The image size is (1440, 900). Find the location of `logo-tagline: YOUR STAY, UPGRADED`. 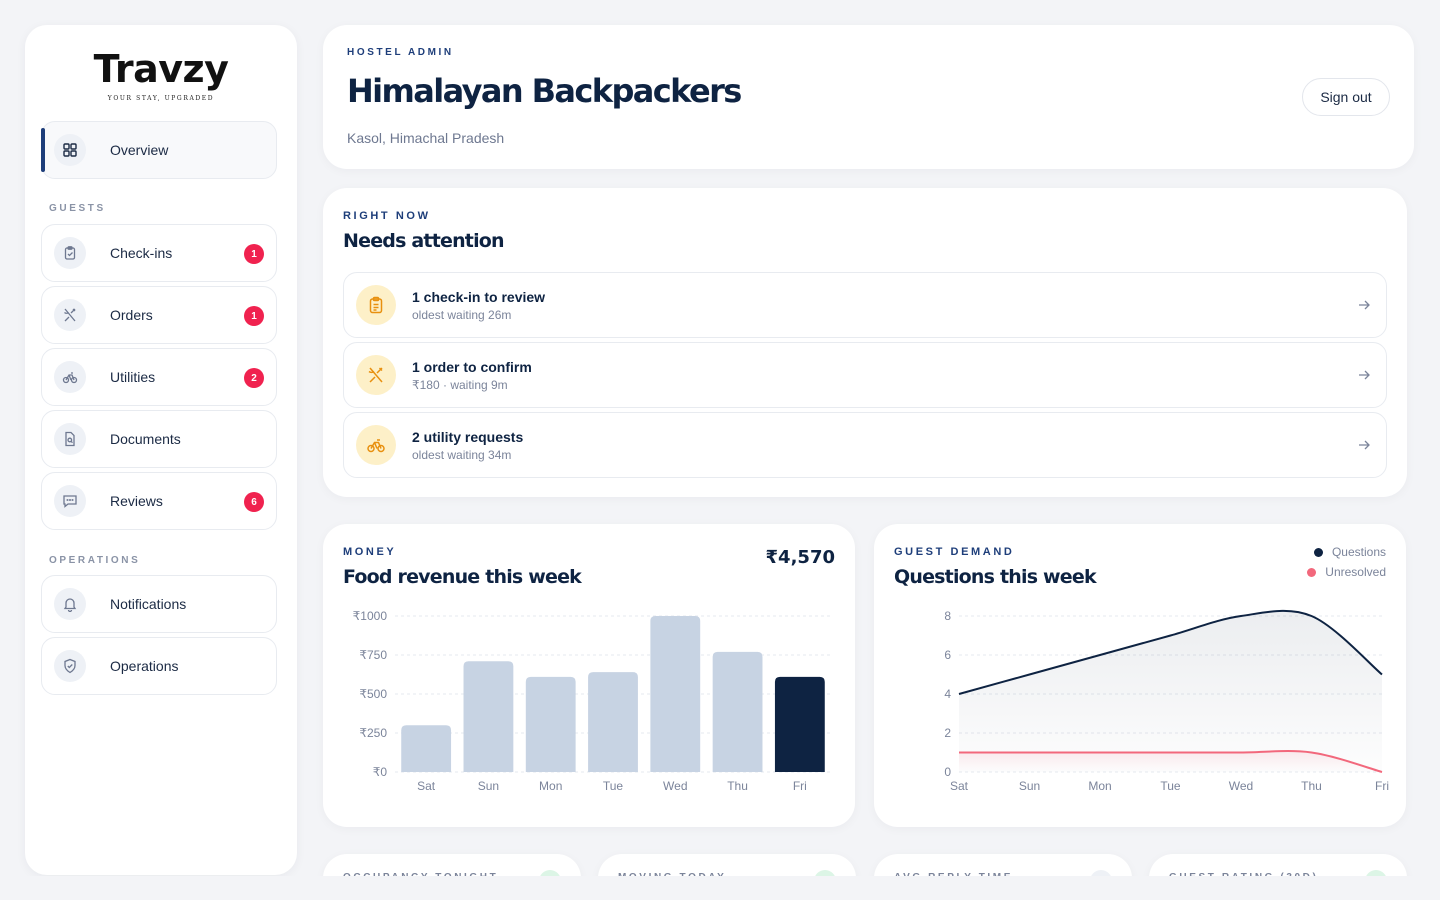

logo-tagline: YOUR STAY, UPGRADED is located at coordinates (161, 98).